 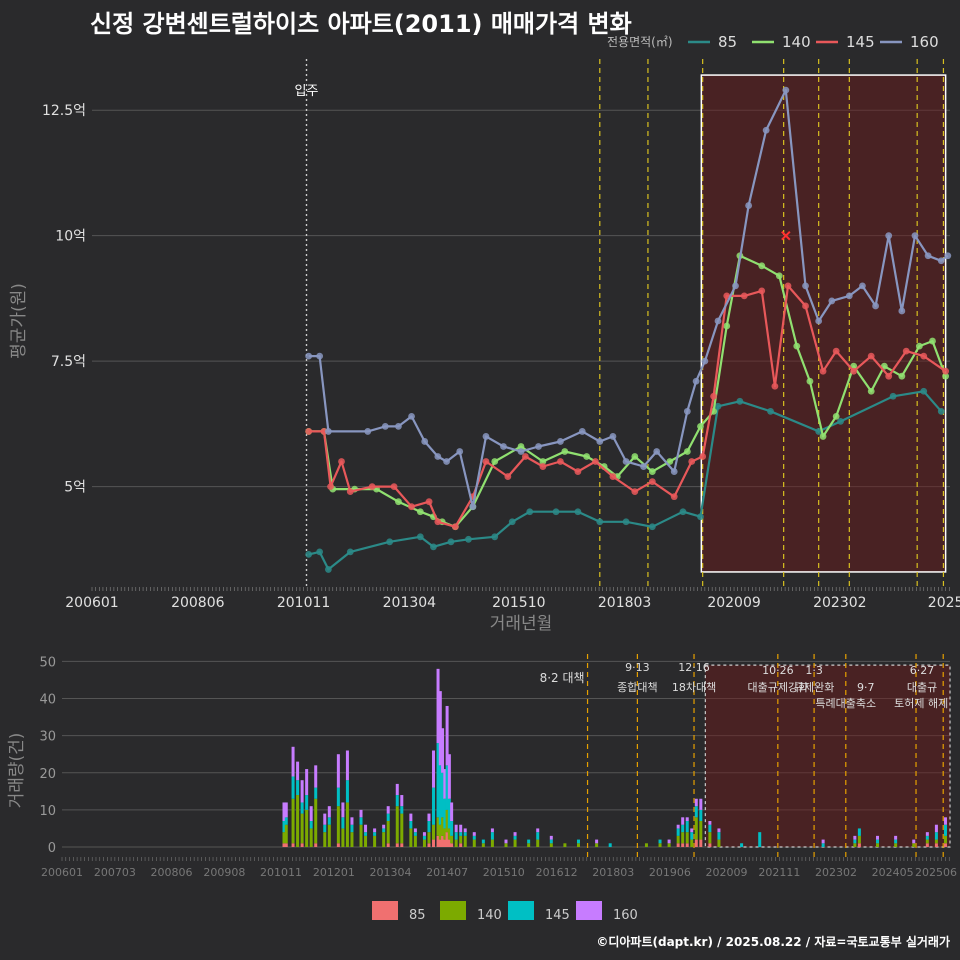 I want to click on x-tick-label: 202009, so click(x=726, y=872).